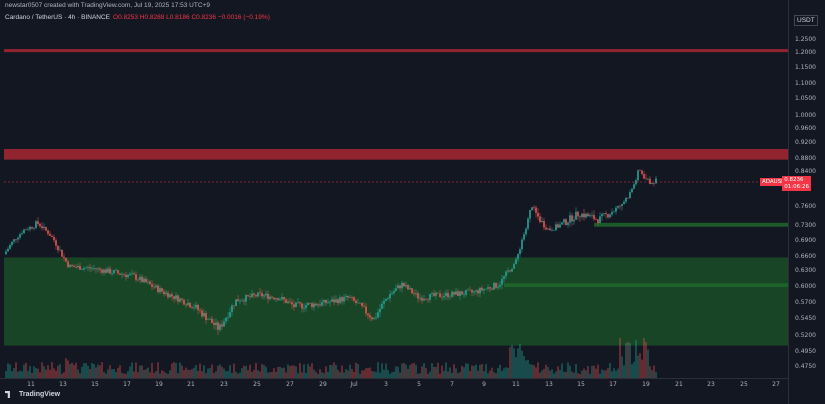 This screenshot has width=825, height=404. What do you see at coordinates (805, 270) in the screenshot?
I see `price-tick: 0.6300` at bounding box center [805, 270].